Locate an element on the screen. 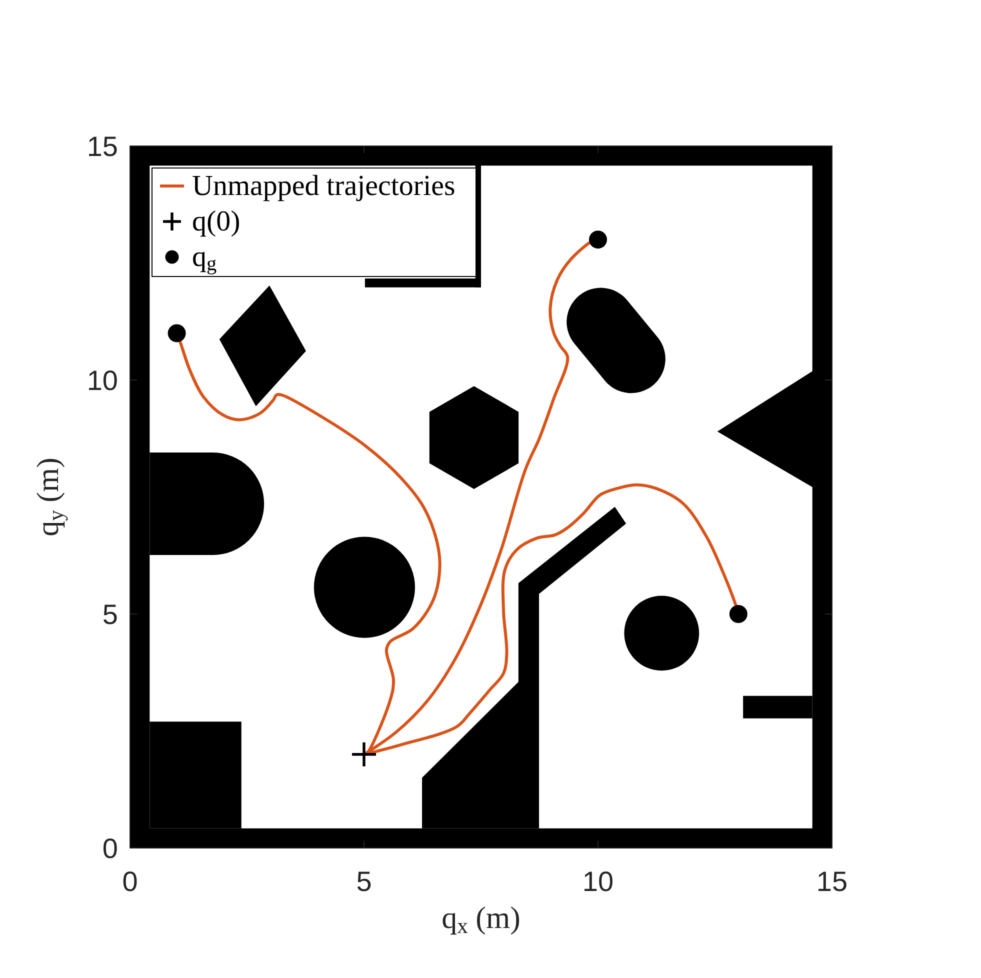  legend-label: q(0) is located at coordinates (216, 222).